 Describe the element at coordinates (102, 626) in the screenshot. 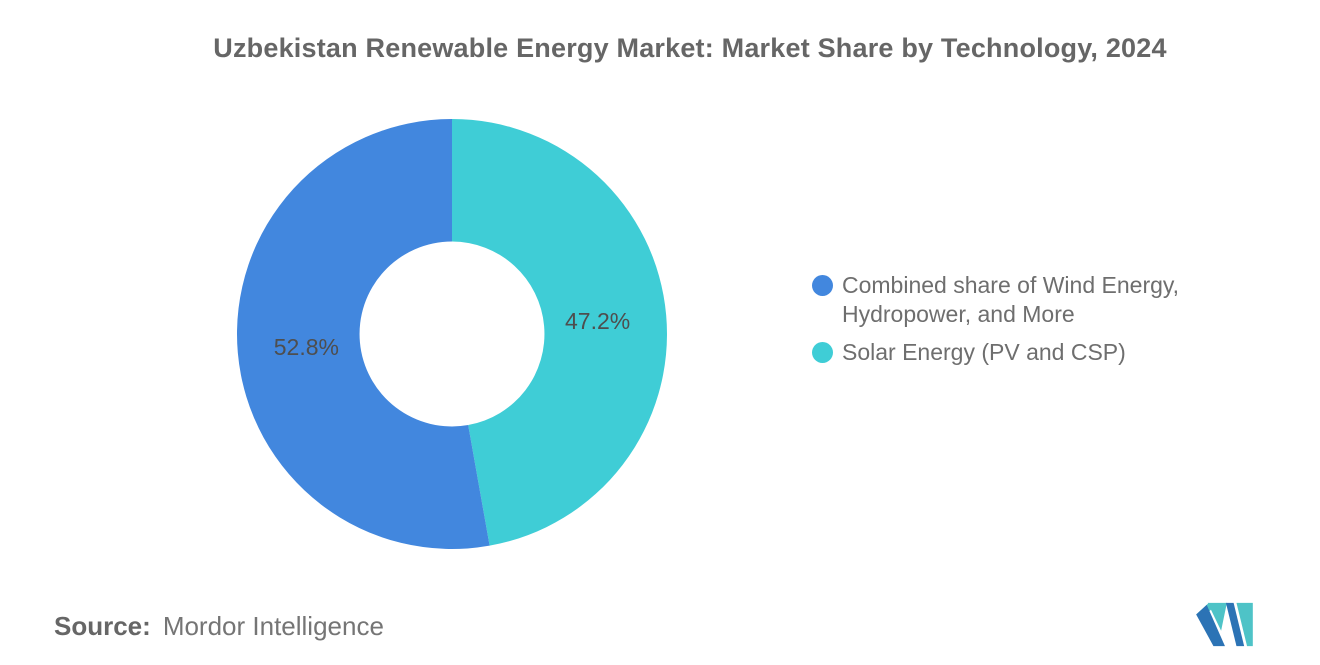

I see `source-label: Source:` at that location.